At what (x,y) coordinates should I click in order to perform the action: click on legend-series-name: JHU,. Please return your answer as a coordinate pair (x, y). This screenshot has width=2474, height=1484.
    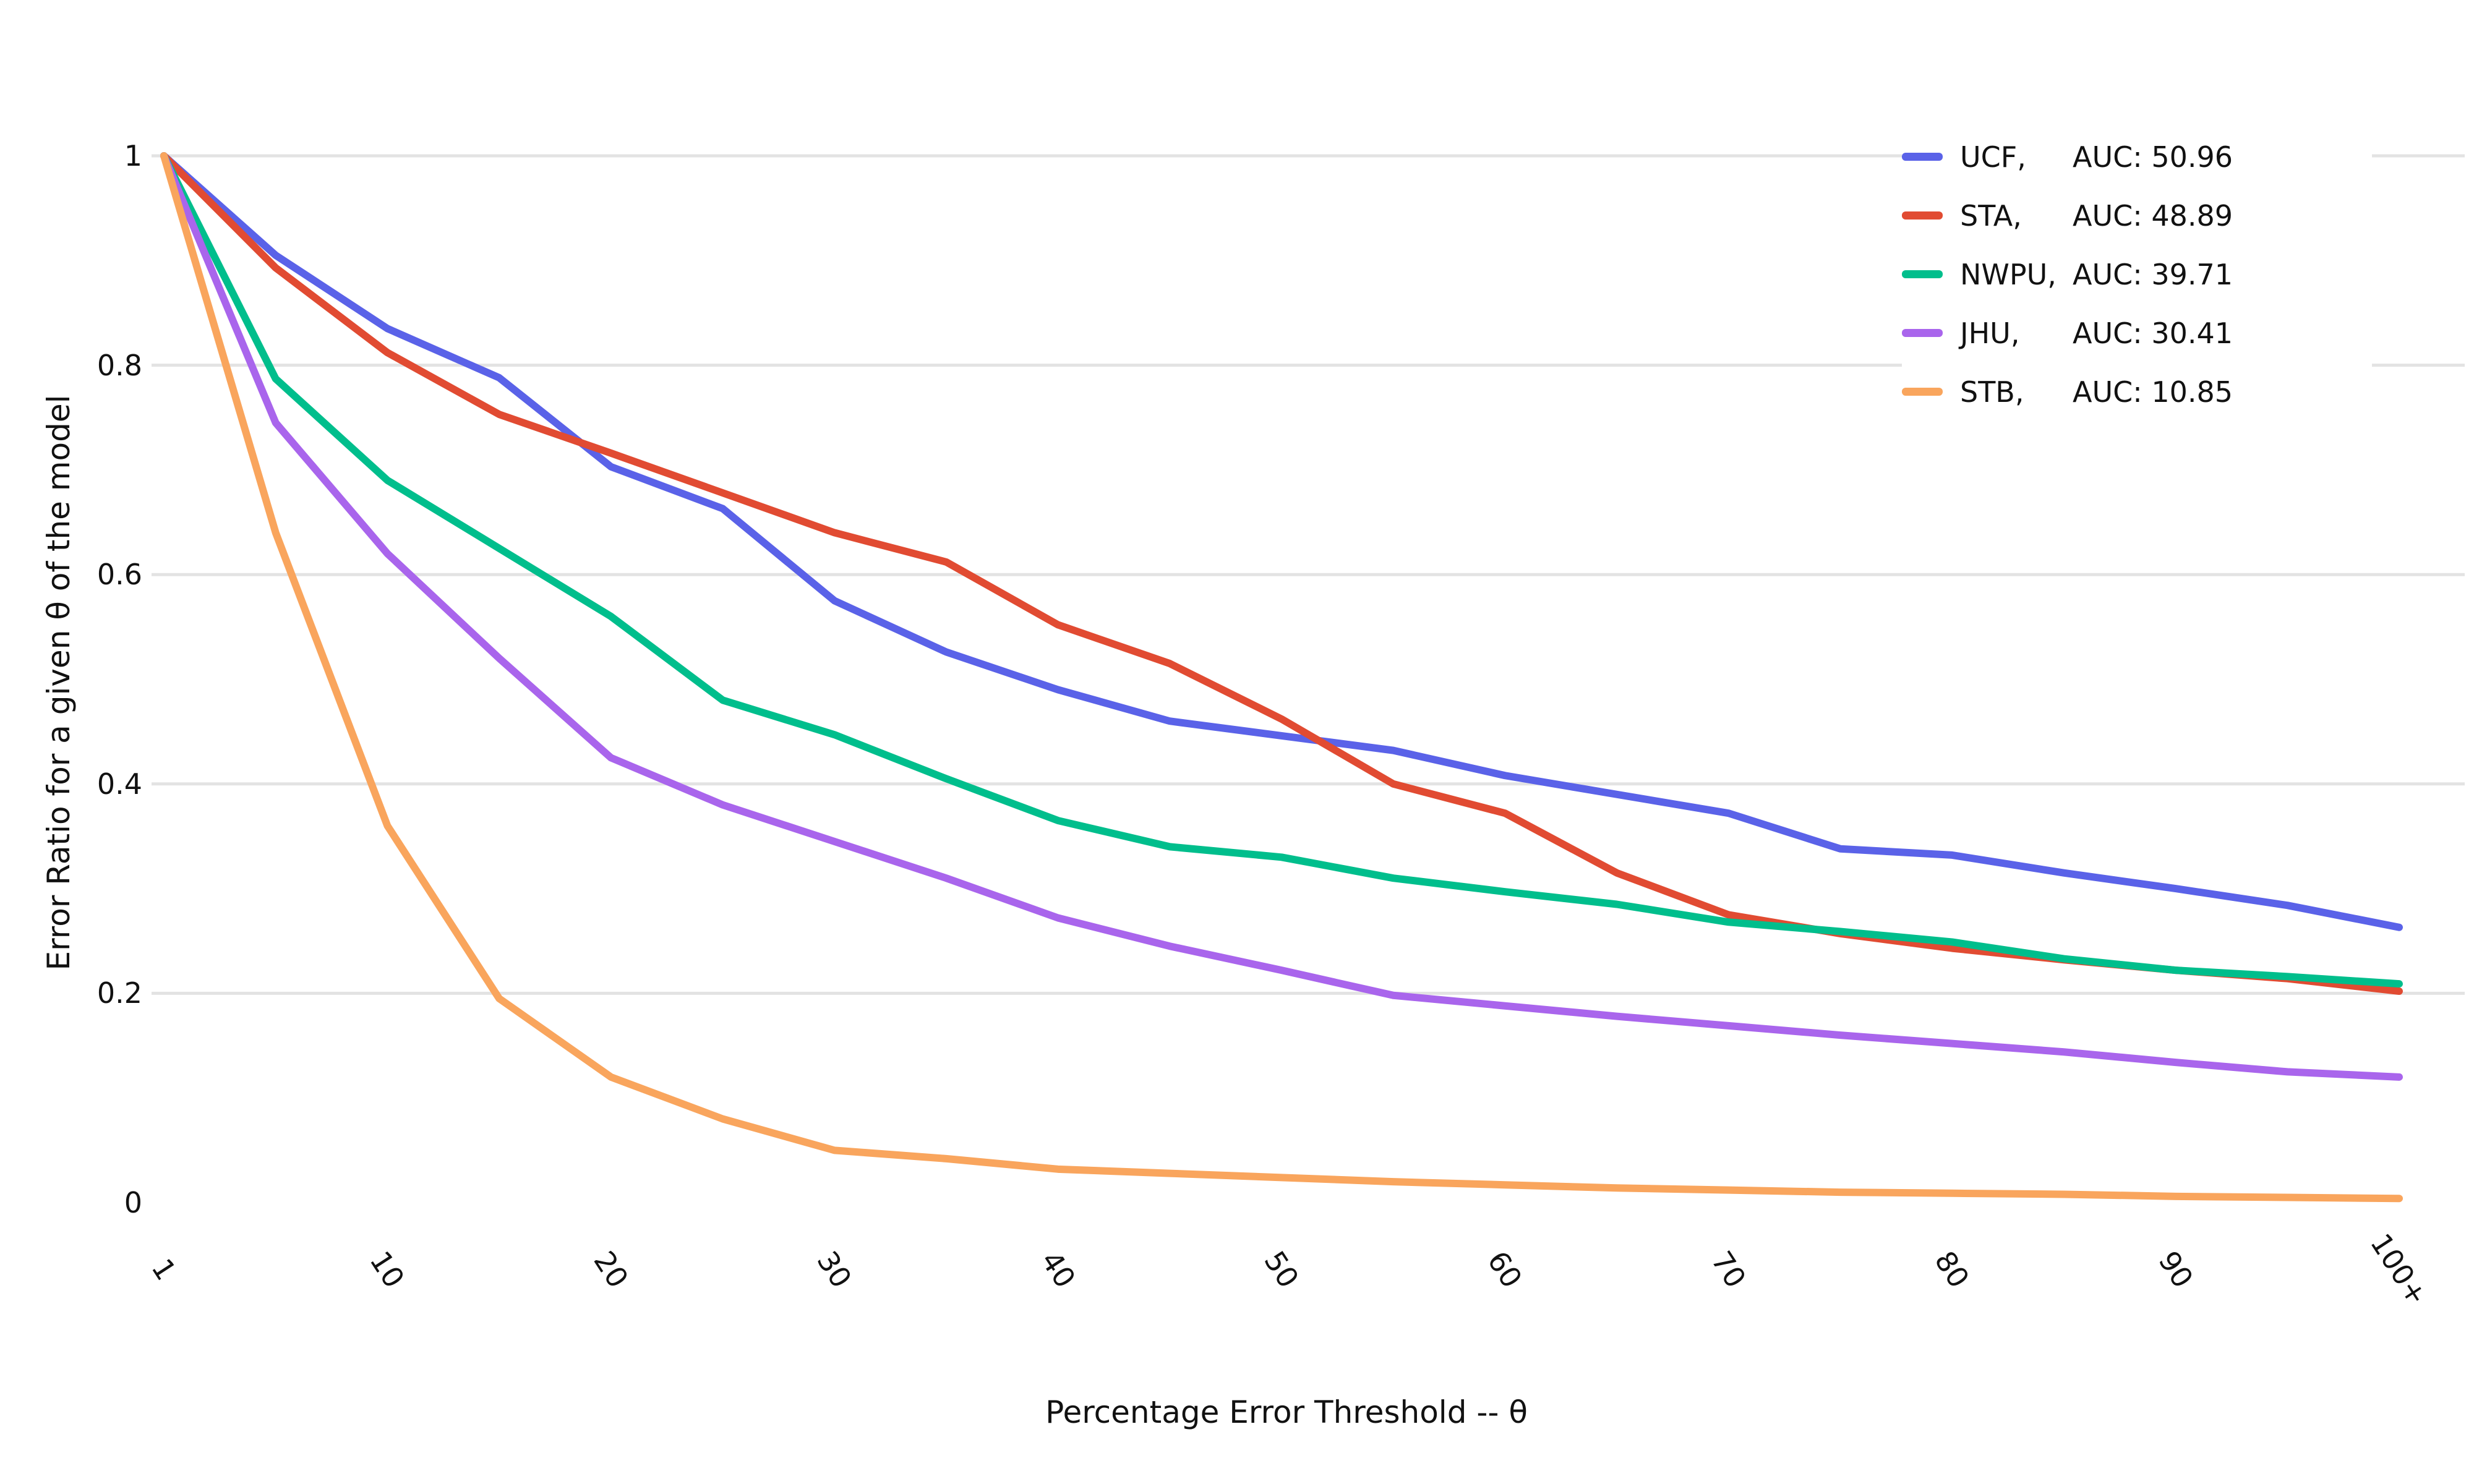
    Looking at the image, I should click on (1990, 333).